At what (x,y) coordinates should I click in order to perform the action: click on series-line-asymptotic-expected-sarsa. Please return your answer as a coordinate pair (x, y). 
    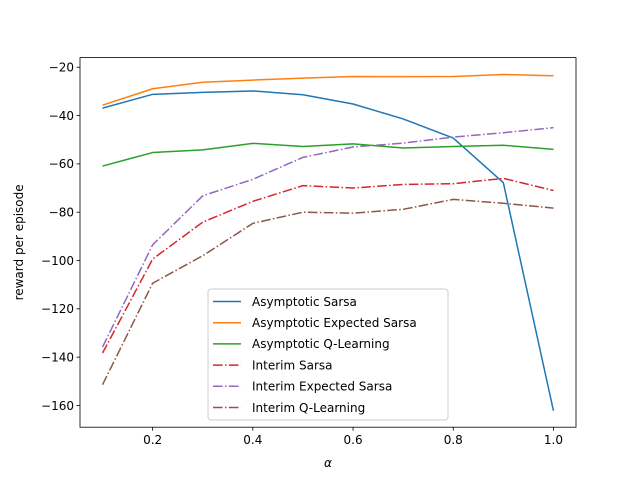
    Looking at the image, I should click on (328, 89).